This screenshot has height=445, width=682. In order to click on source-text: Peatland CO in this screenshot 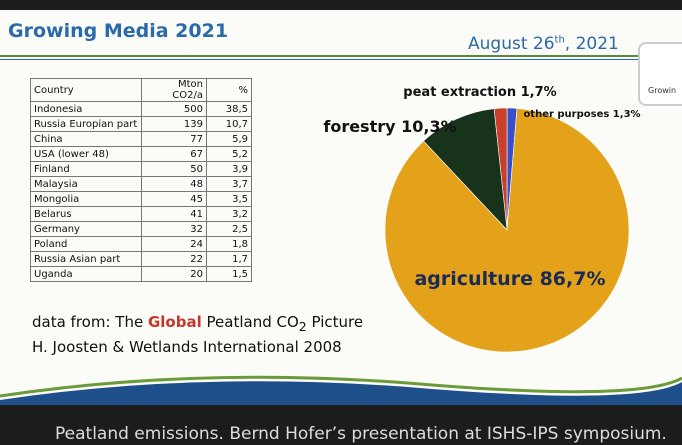, I will do `click(252, 322)`.